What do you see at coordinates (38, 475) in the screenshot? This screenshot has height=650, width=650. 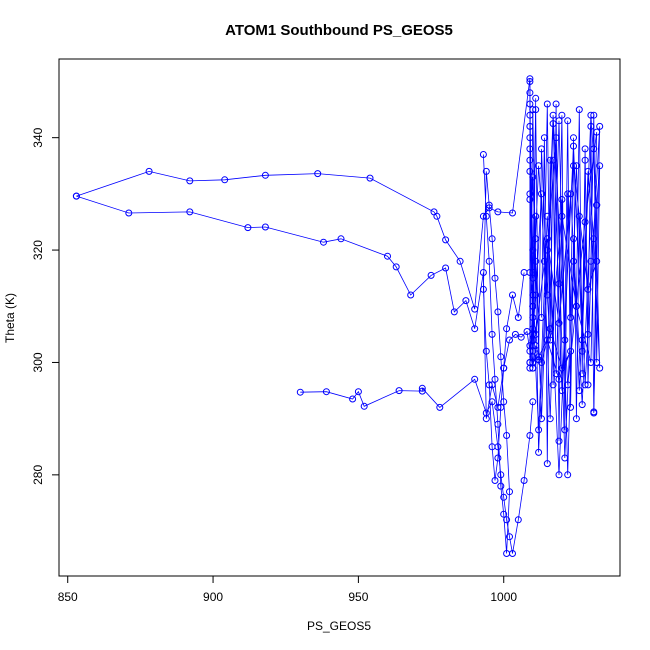 I see `y-tick-label: 280` at bounding box center [38, 475].